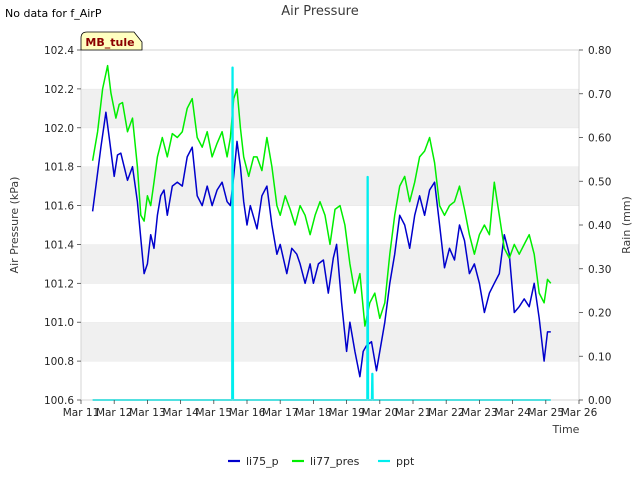 This screenshot has width=640, height=480. Describe the element at coordinates (446, 413) in the screenshot. I see `x-tick-label: Mar 22` at that location.